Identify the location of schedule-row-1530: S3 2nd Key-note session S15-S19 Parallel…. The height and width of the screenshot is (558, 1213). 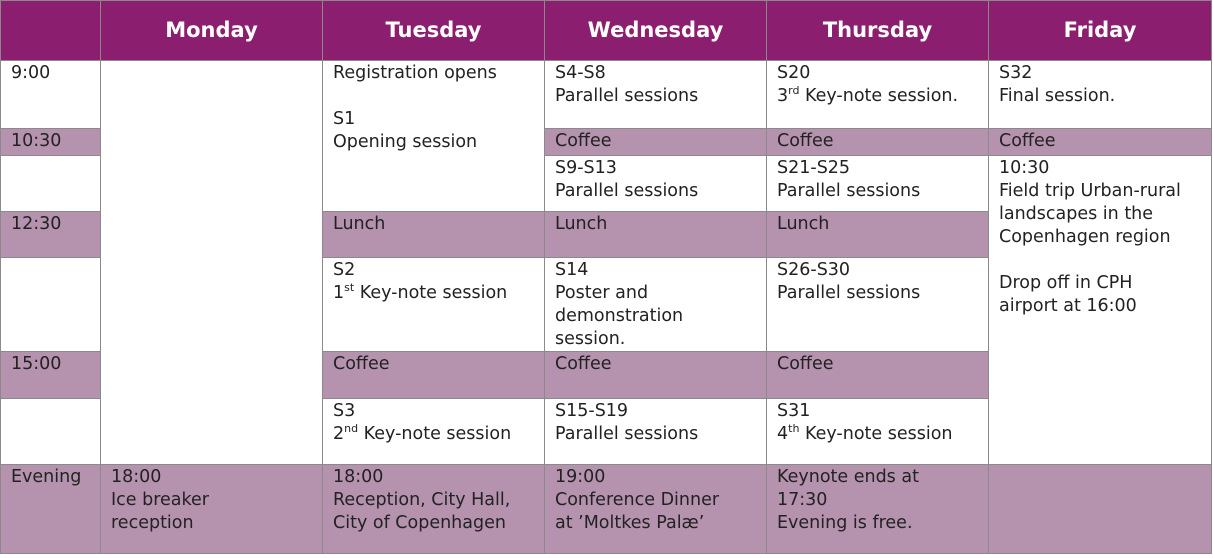
(606, 431).